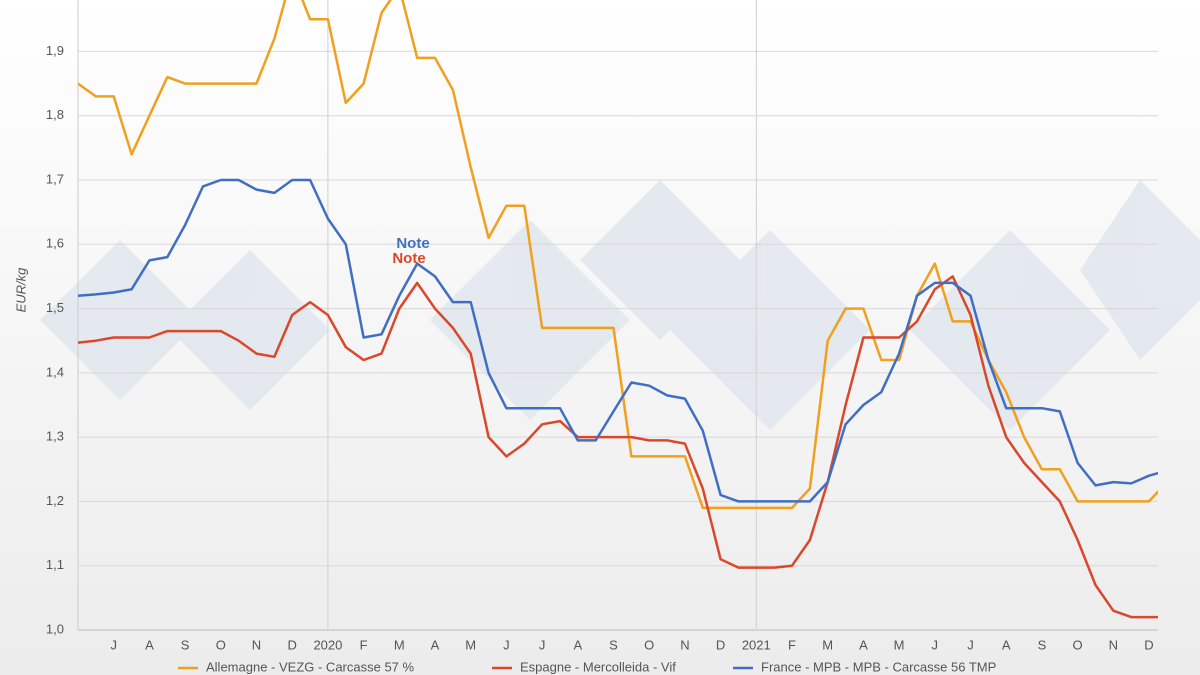 The height and width of the screenshot is (675, 1200). I want to click on x-tick-label: 2020, so click(327, 644).